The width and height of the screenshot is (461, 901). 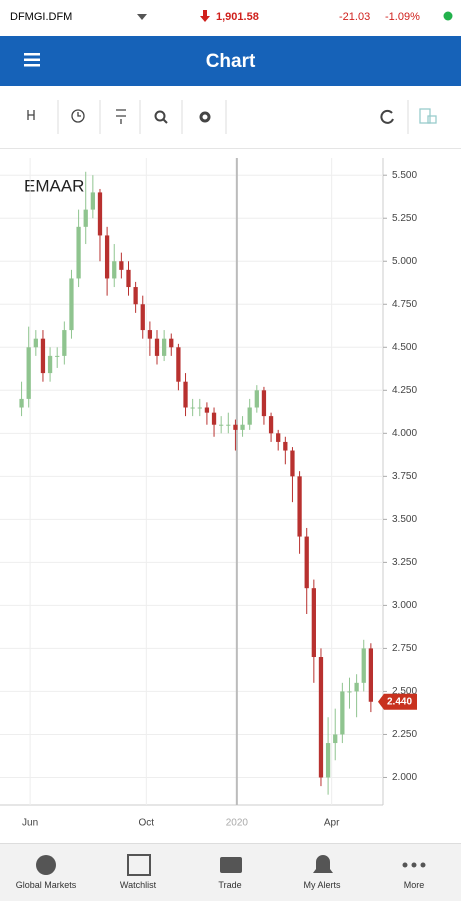 I want to click on chart-title: EMAAR, so click(x=54, y=185).